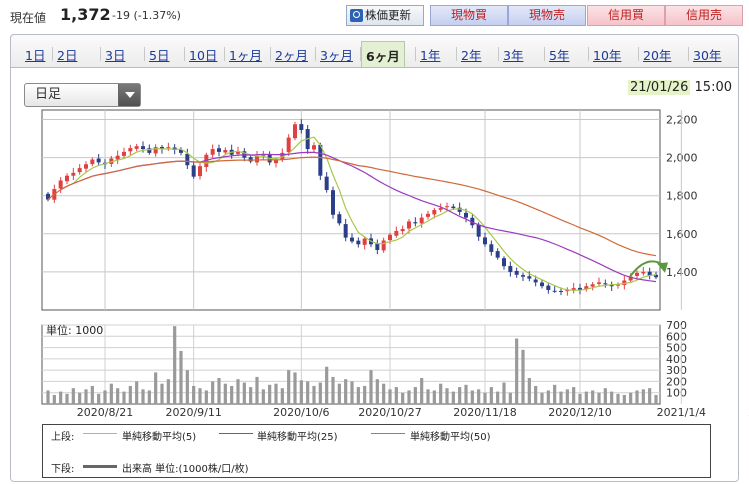 The width and height of the screenshot is (749, 484). Describe the element at coordinates (559, 55) in the screenshot. I see `tab-13: 5年` at that location.